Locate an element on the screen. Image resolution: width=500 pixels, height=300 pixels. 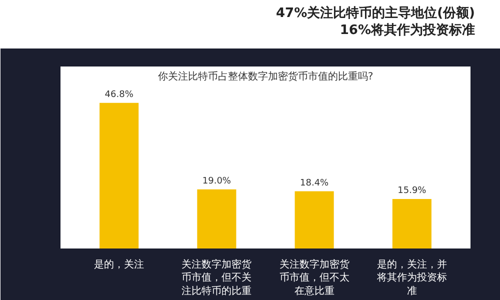
chart-title: 你关注比特币占整体数字加密货币市值的比重吗? is located at coordinates (266, 76).